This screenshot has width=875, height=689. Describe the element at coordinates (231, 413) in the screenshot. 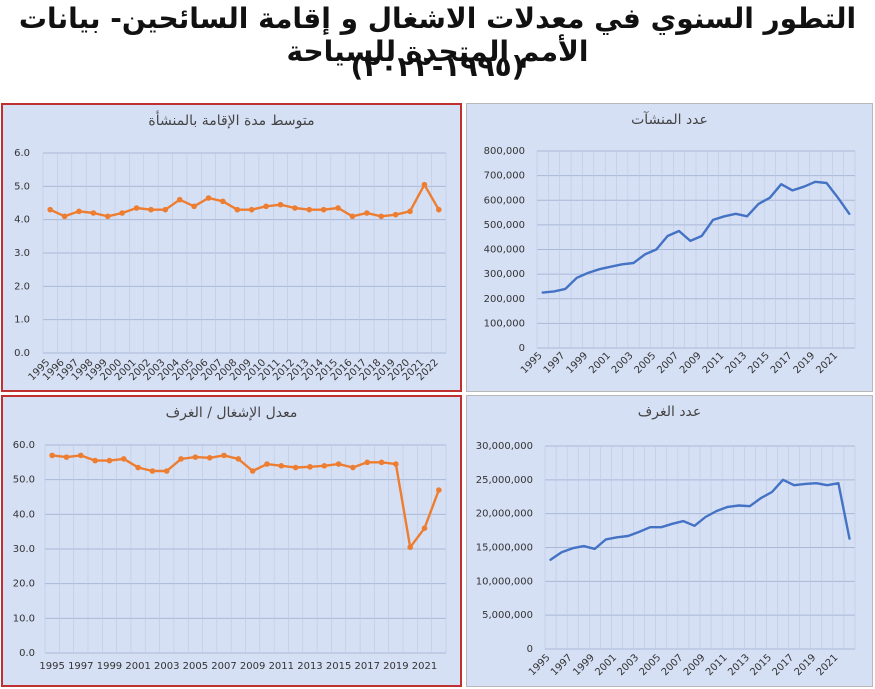

I see `chart-title-occupancy: معدل الإشغال / الغرف` at that location.